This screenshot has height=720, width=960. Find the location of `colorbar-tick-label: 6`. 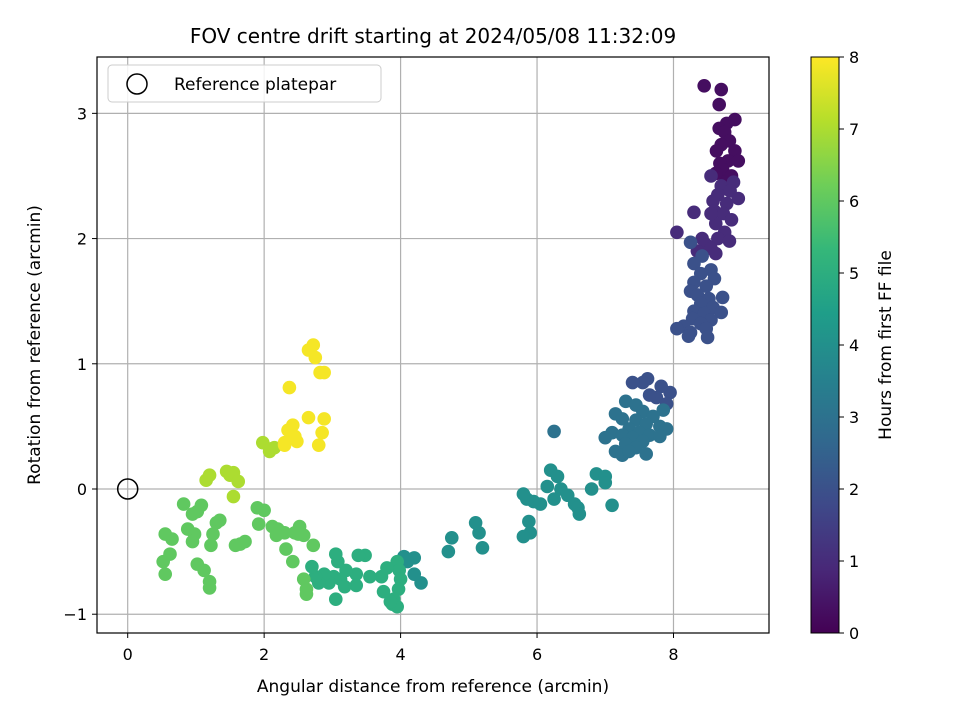

colorbar-tick-label: 6 is located at coordinates (854, 201).